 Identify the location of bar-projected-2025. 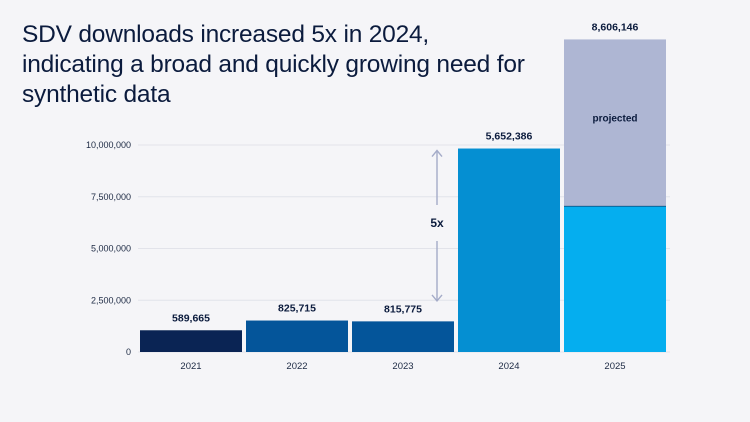
(615, 123).